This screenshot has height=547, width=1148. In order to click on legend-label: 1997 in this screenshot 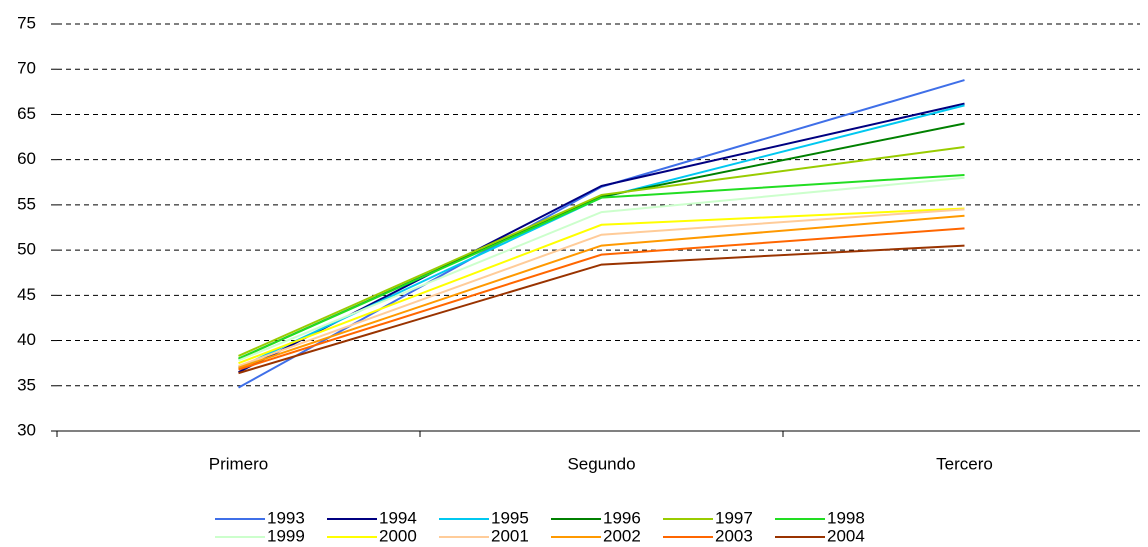, I will do `click(734, 517)`.